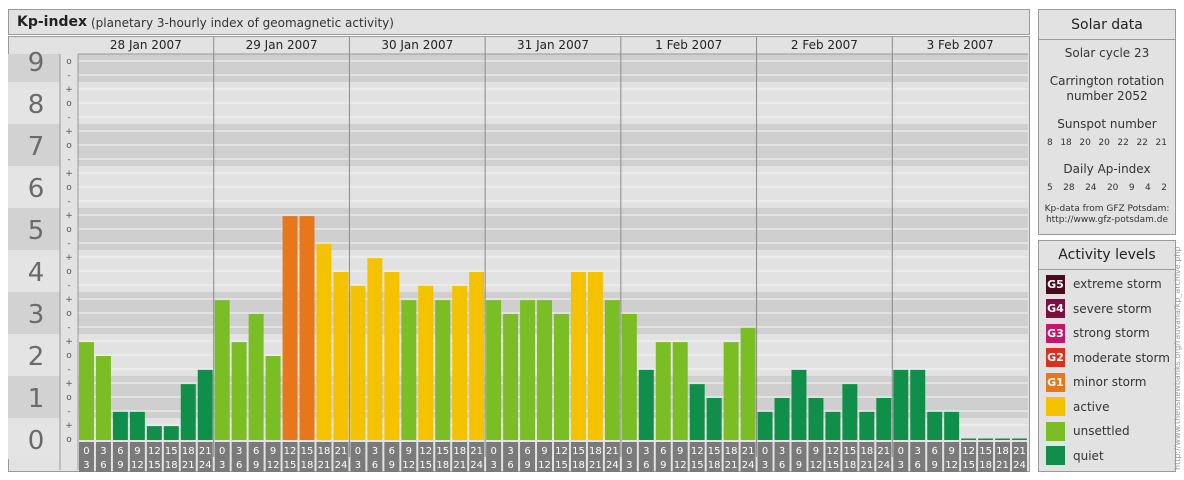 Image resolution: width=1184 pixels, height=480 pixels. I want to click on interval-end-label: 18, so click(850, 465).